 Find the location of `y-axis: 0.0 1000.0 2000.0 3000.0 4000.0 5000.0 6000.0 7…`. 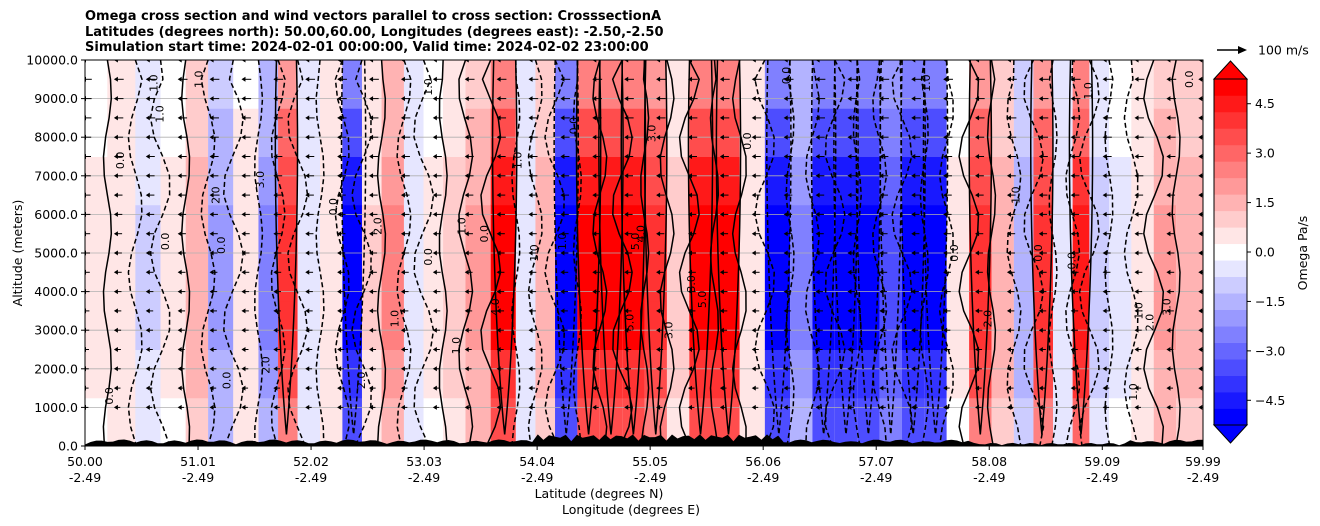

y-axis: 0.0 1000.0 2000.0 3000.0 4000.0 5000.0 6000.0 7… is located at coordinates (55, 253).